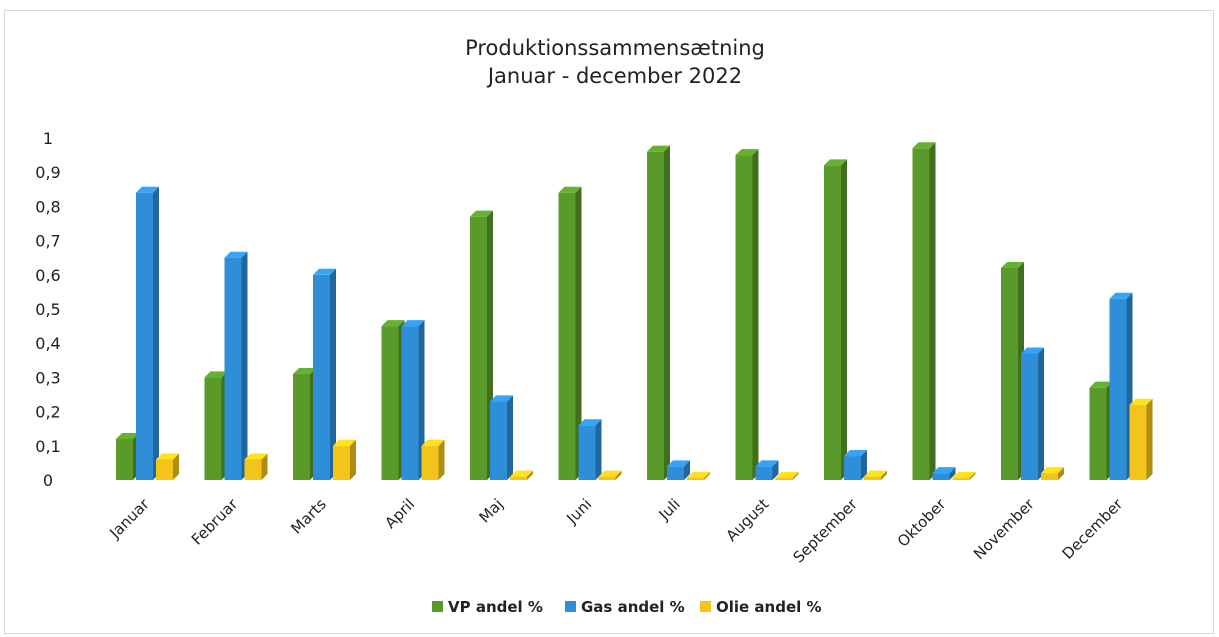 The image size is (1219, 637). Describe the element at coordinates (747, 520) in the screenshot. I see `x-tick-label: August` at that location.